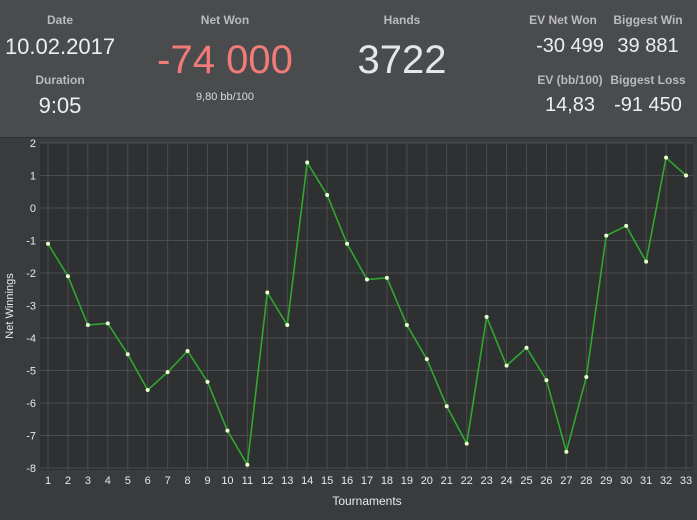  Describe the element at coordinates (648, 105) in the screenshot. I see `biggest-loss-value: -91 450` at that location.